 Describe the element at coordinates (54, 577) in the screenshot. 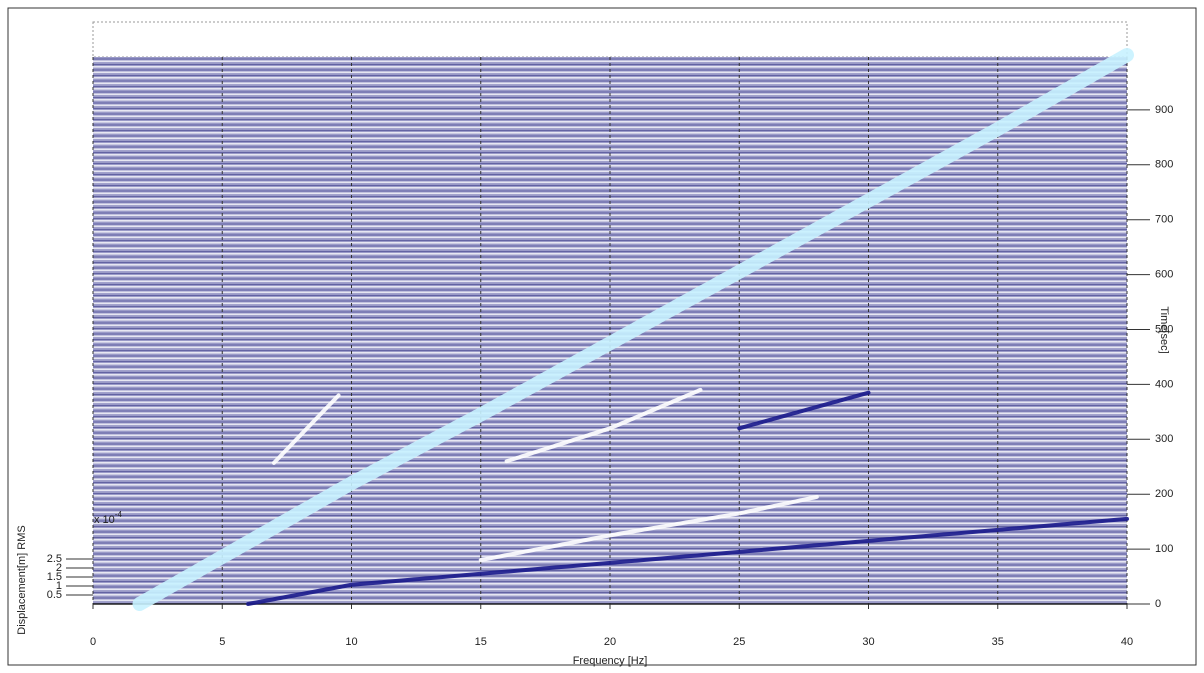

I see `z-tick-label: 1.5` at that location.